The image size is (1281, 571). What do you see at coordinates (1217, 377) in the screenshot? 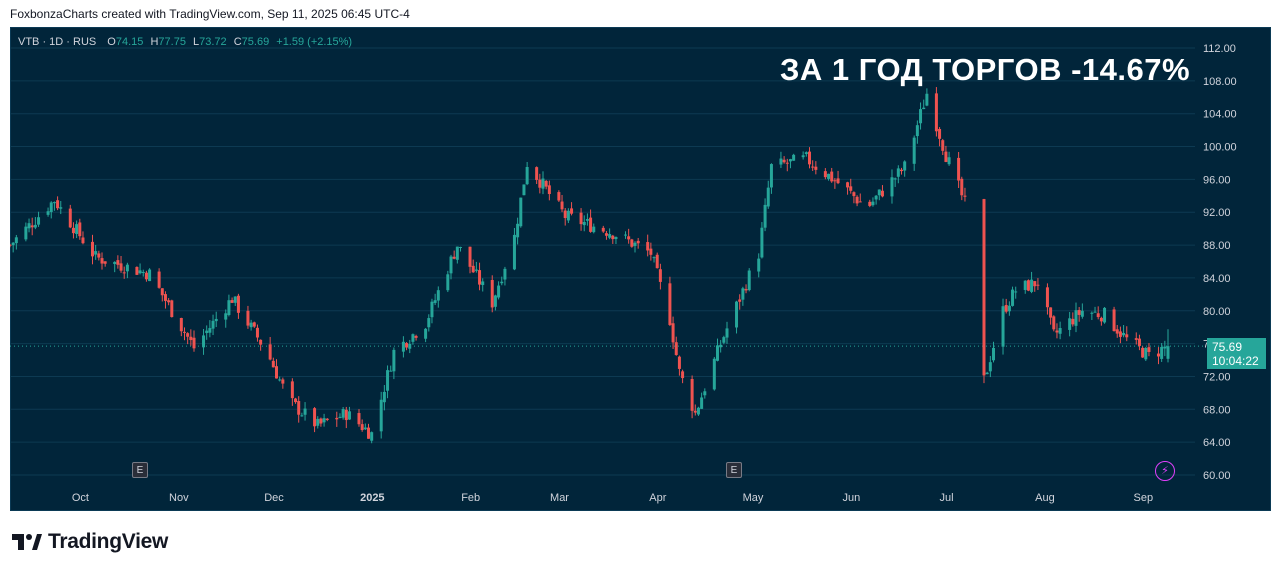
I see `y-tick-label: 72.00` at bounding box center [1217, 377].